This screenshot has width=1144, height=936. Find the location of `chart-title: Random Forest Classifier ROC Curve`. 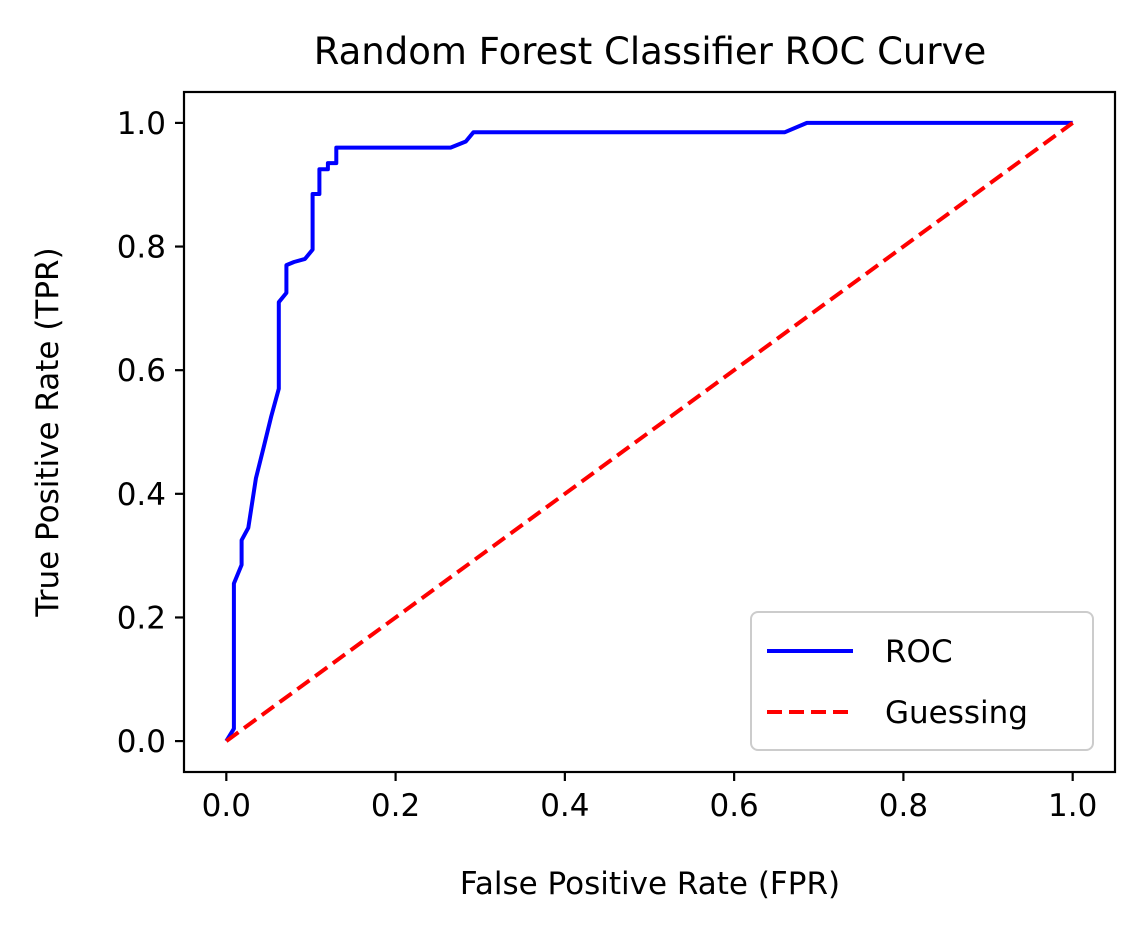

chart-title: Random Forest Classifier ROC Curve is located at coordinates (650, 51).